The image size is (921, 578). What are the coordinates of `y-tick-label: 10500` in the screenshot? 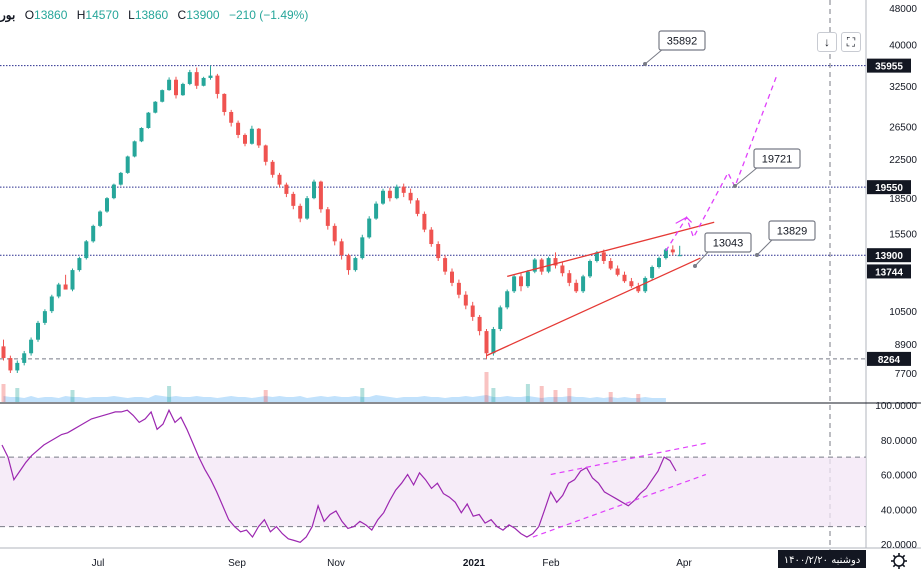 It's located at (903, 312).